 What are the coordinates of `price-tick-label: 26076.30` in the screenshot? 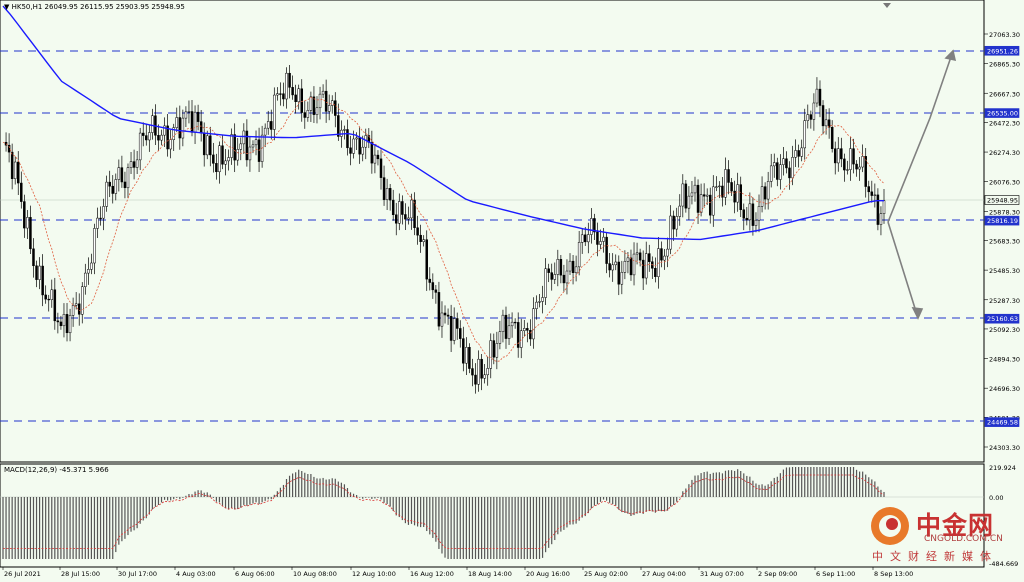 It's located at (1004, 183).